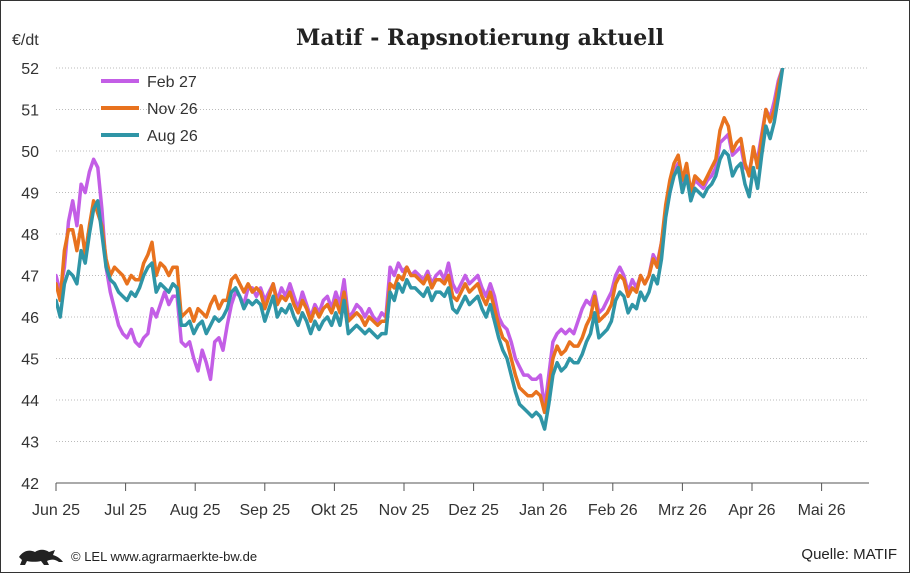 Image resolution: width=910 pixels, height=573 pixels. I want to click on y-tick-label: 48, so click(30, 235).